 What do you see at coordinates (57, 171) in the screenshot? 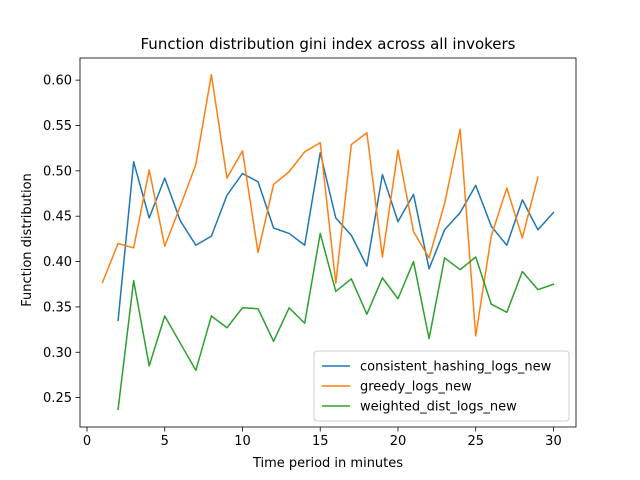
I see `y-tick-label: 0.50` at bounding box center [57, 171].